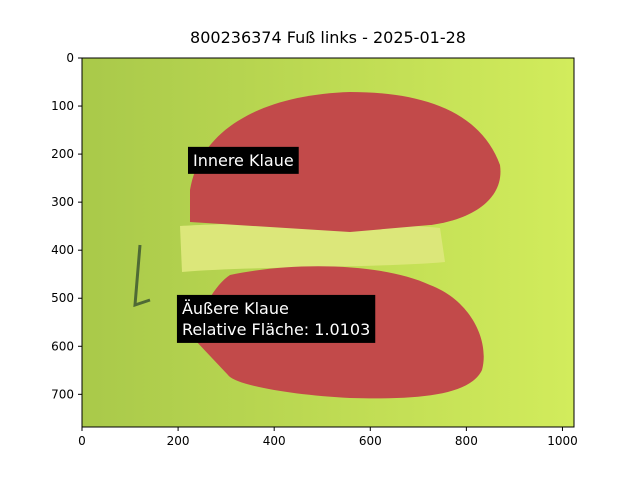  Describe the element at coordinates (276, 329) in the screenshot. I see `annotation-text: Relative Fläche: 1.0103` at that location.